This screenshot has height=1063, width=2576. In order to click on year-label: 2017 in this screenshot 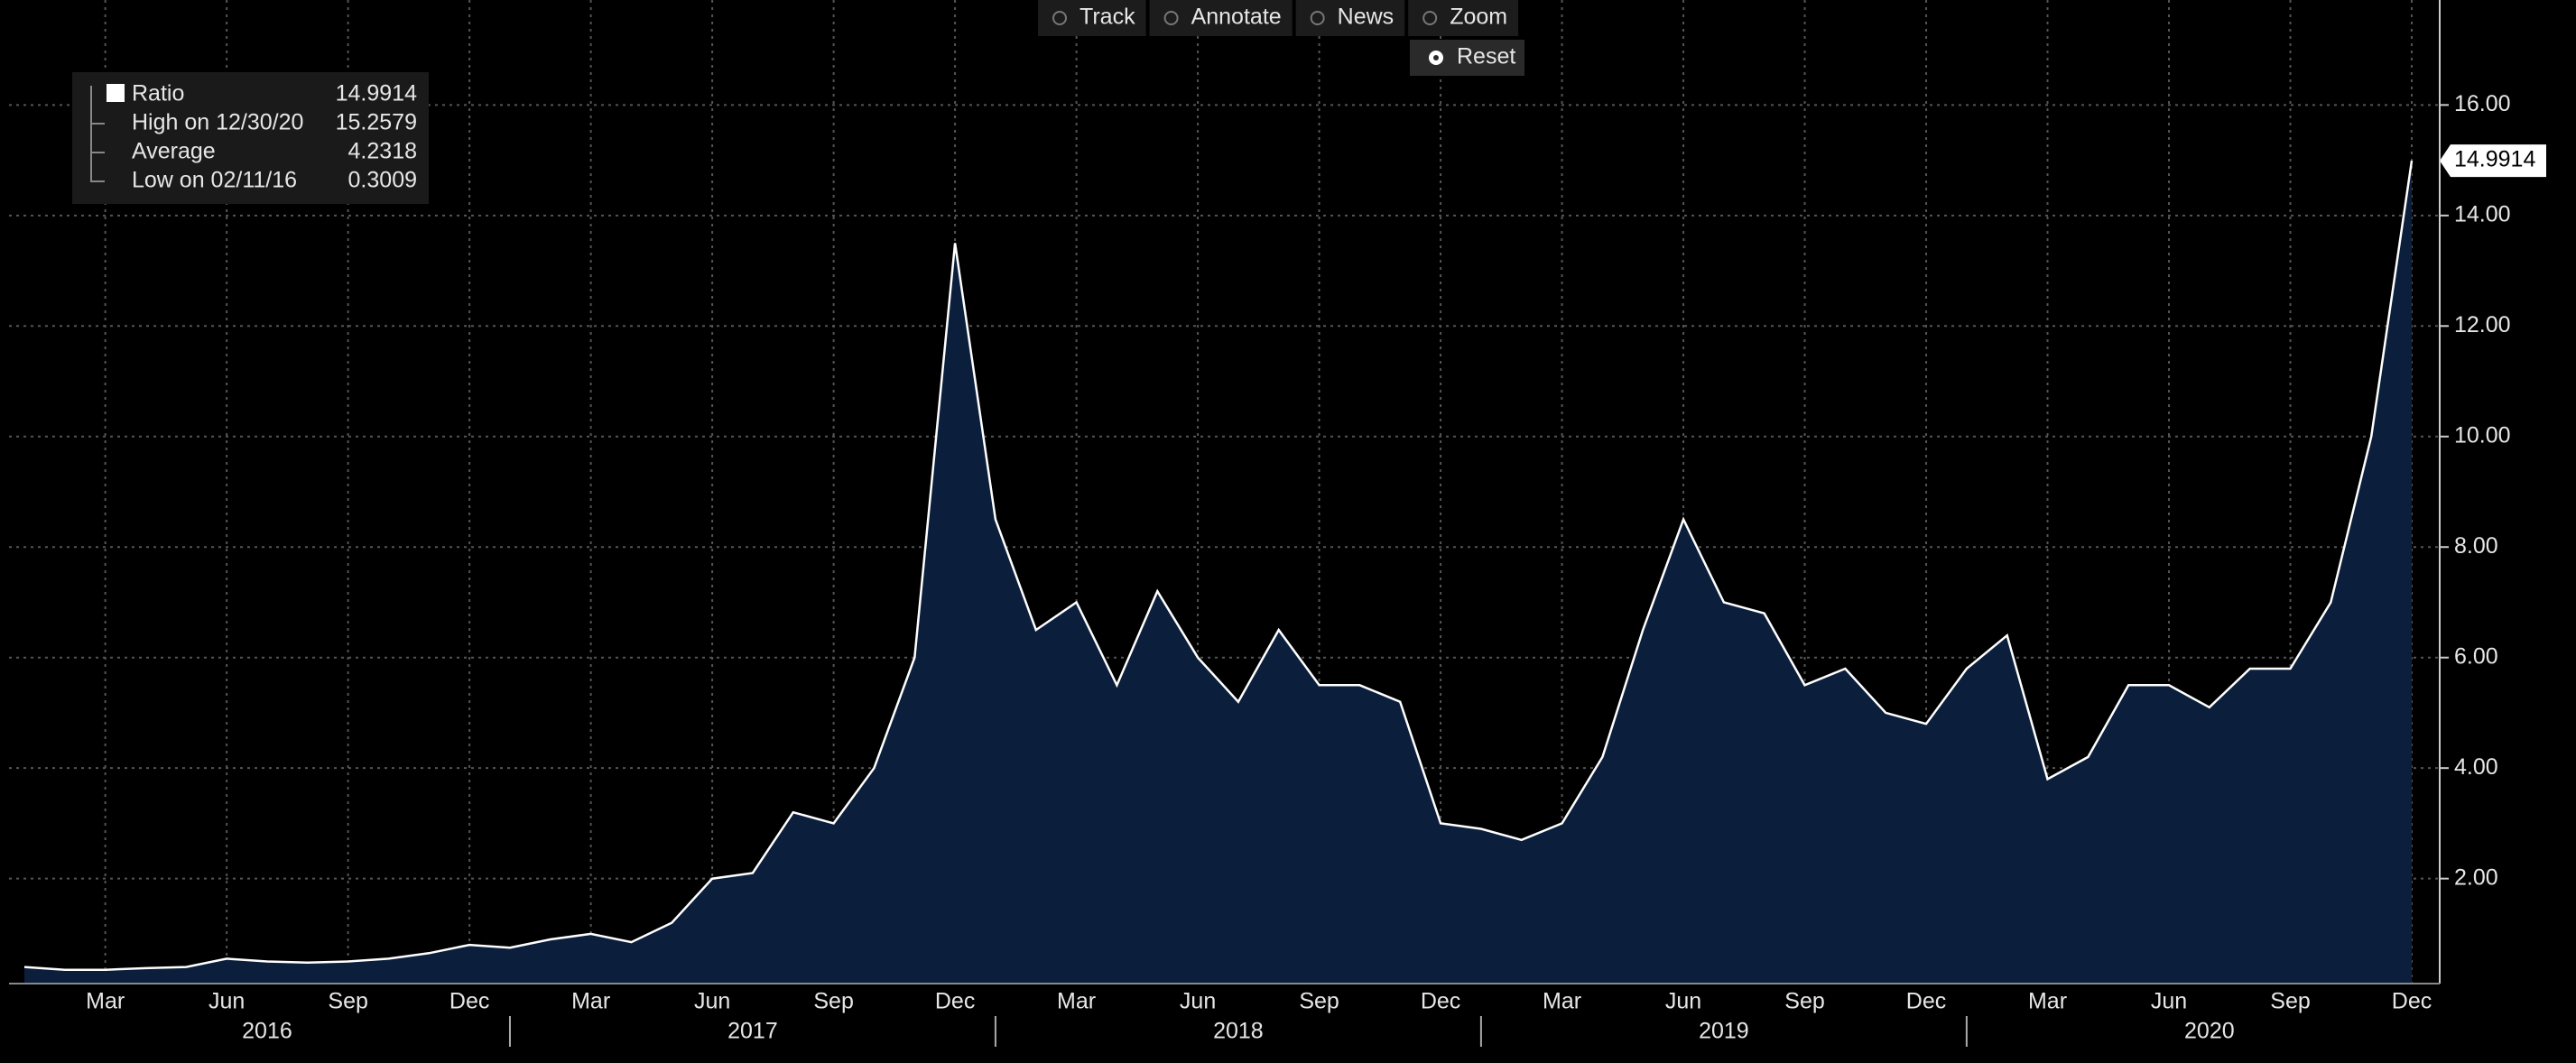, I will do `click(753, 1032)`.